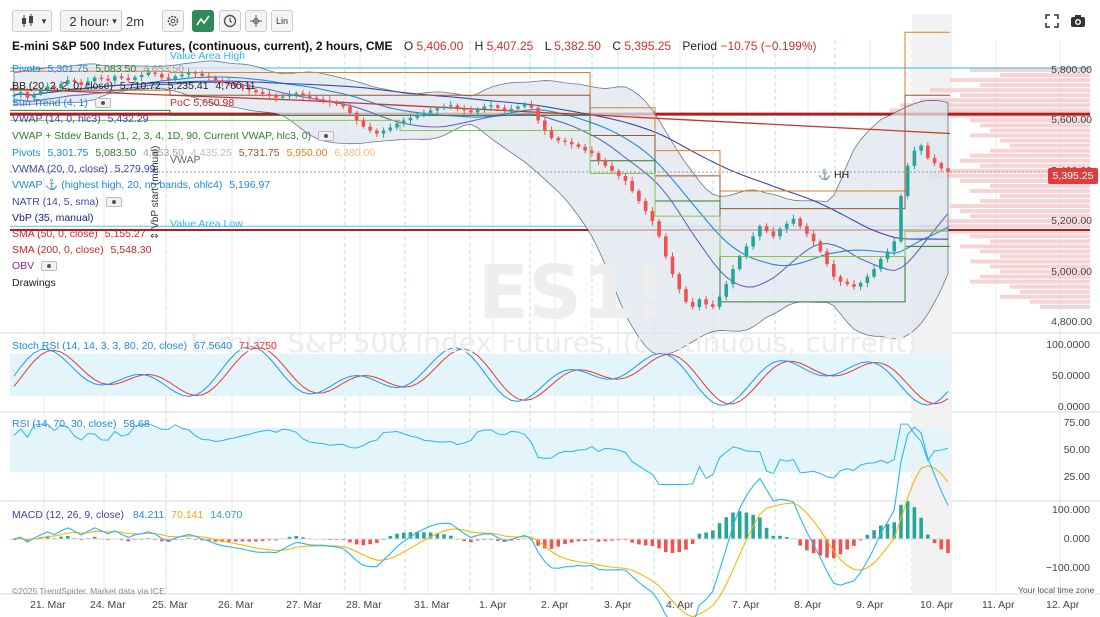  I want to click on time-tick-label: 28. Mar, so click(364, 605).